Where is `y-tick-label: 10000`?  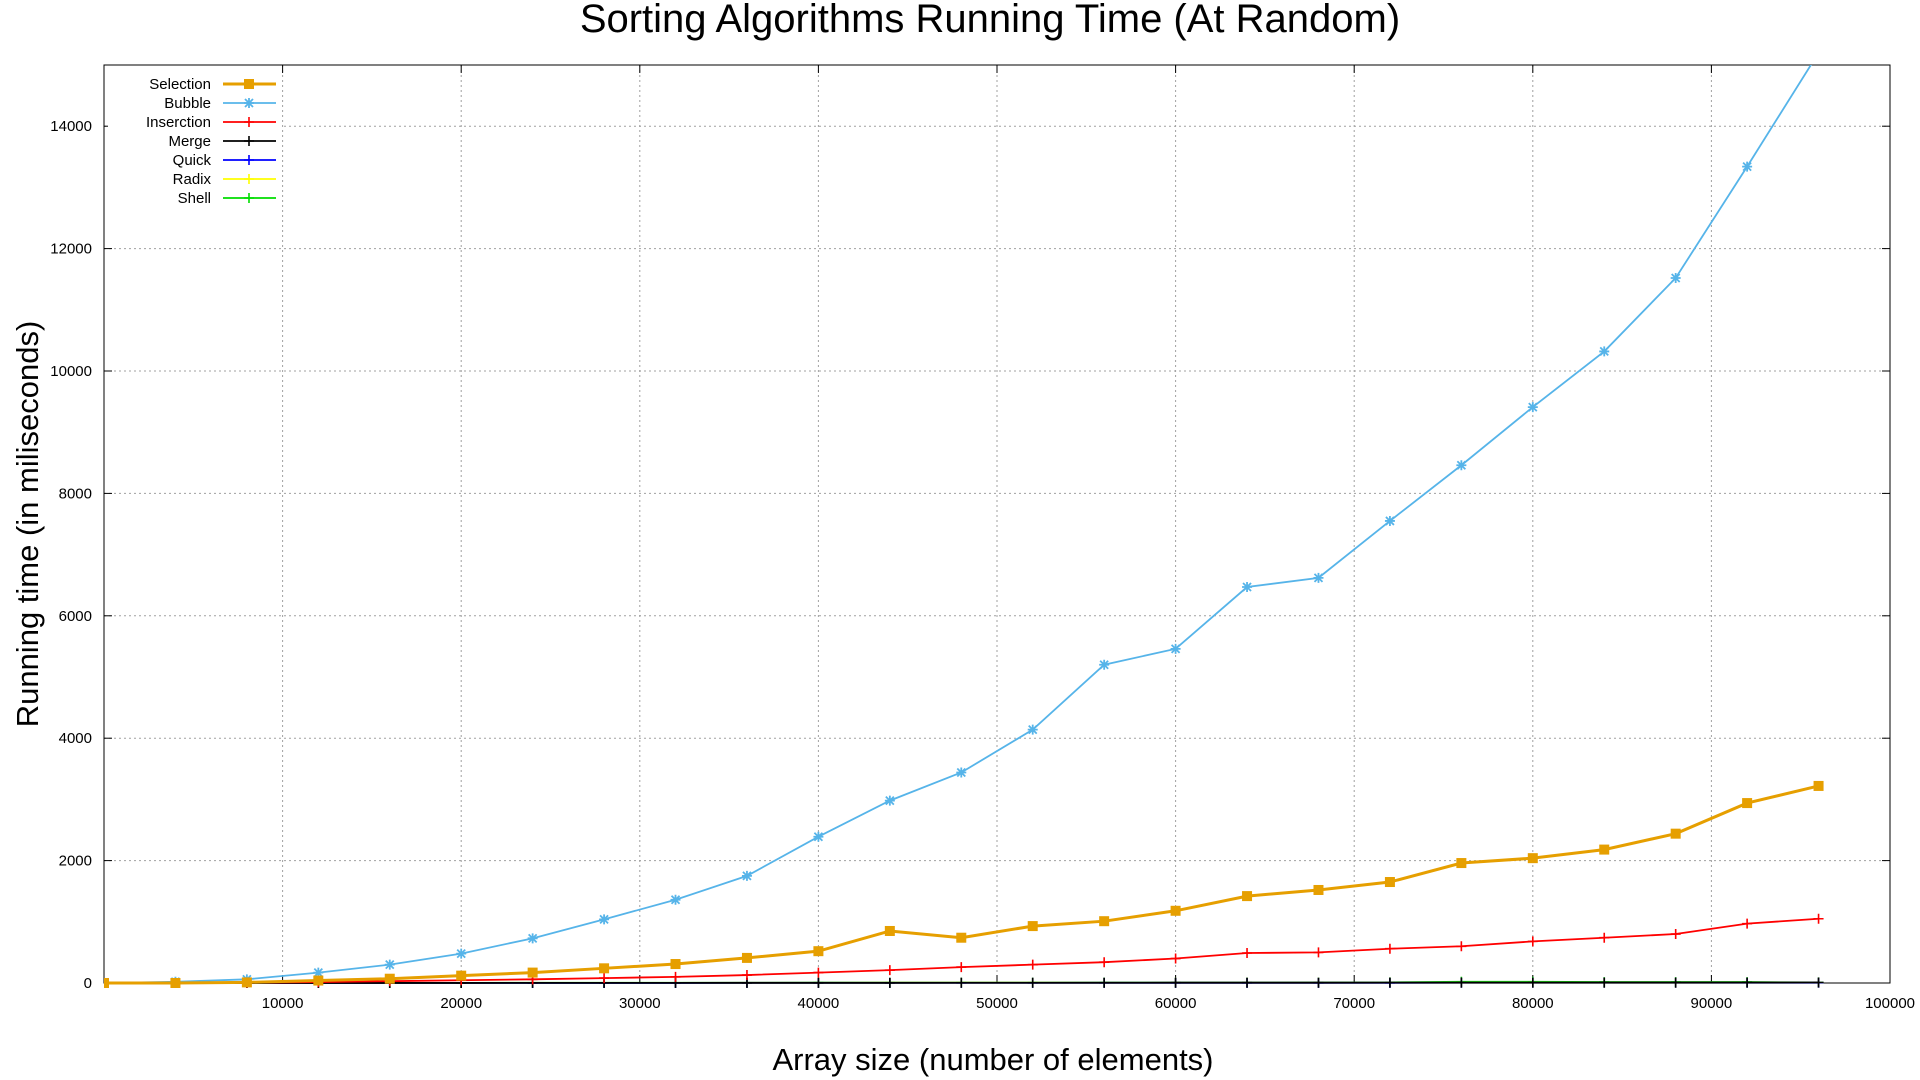 y-tick-label: 10000 is located at coordinates (71, 371).